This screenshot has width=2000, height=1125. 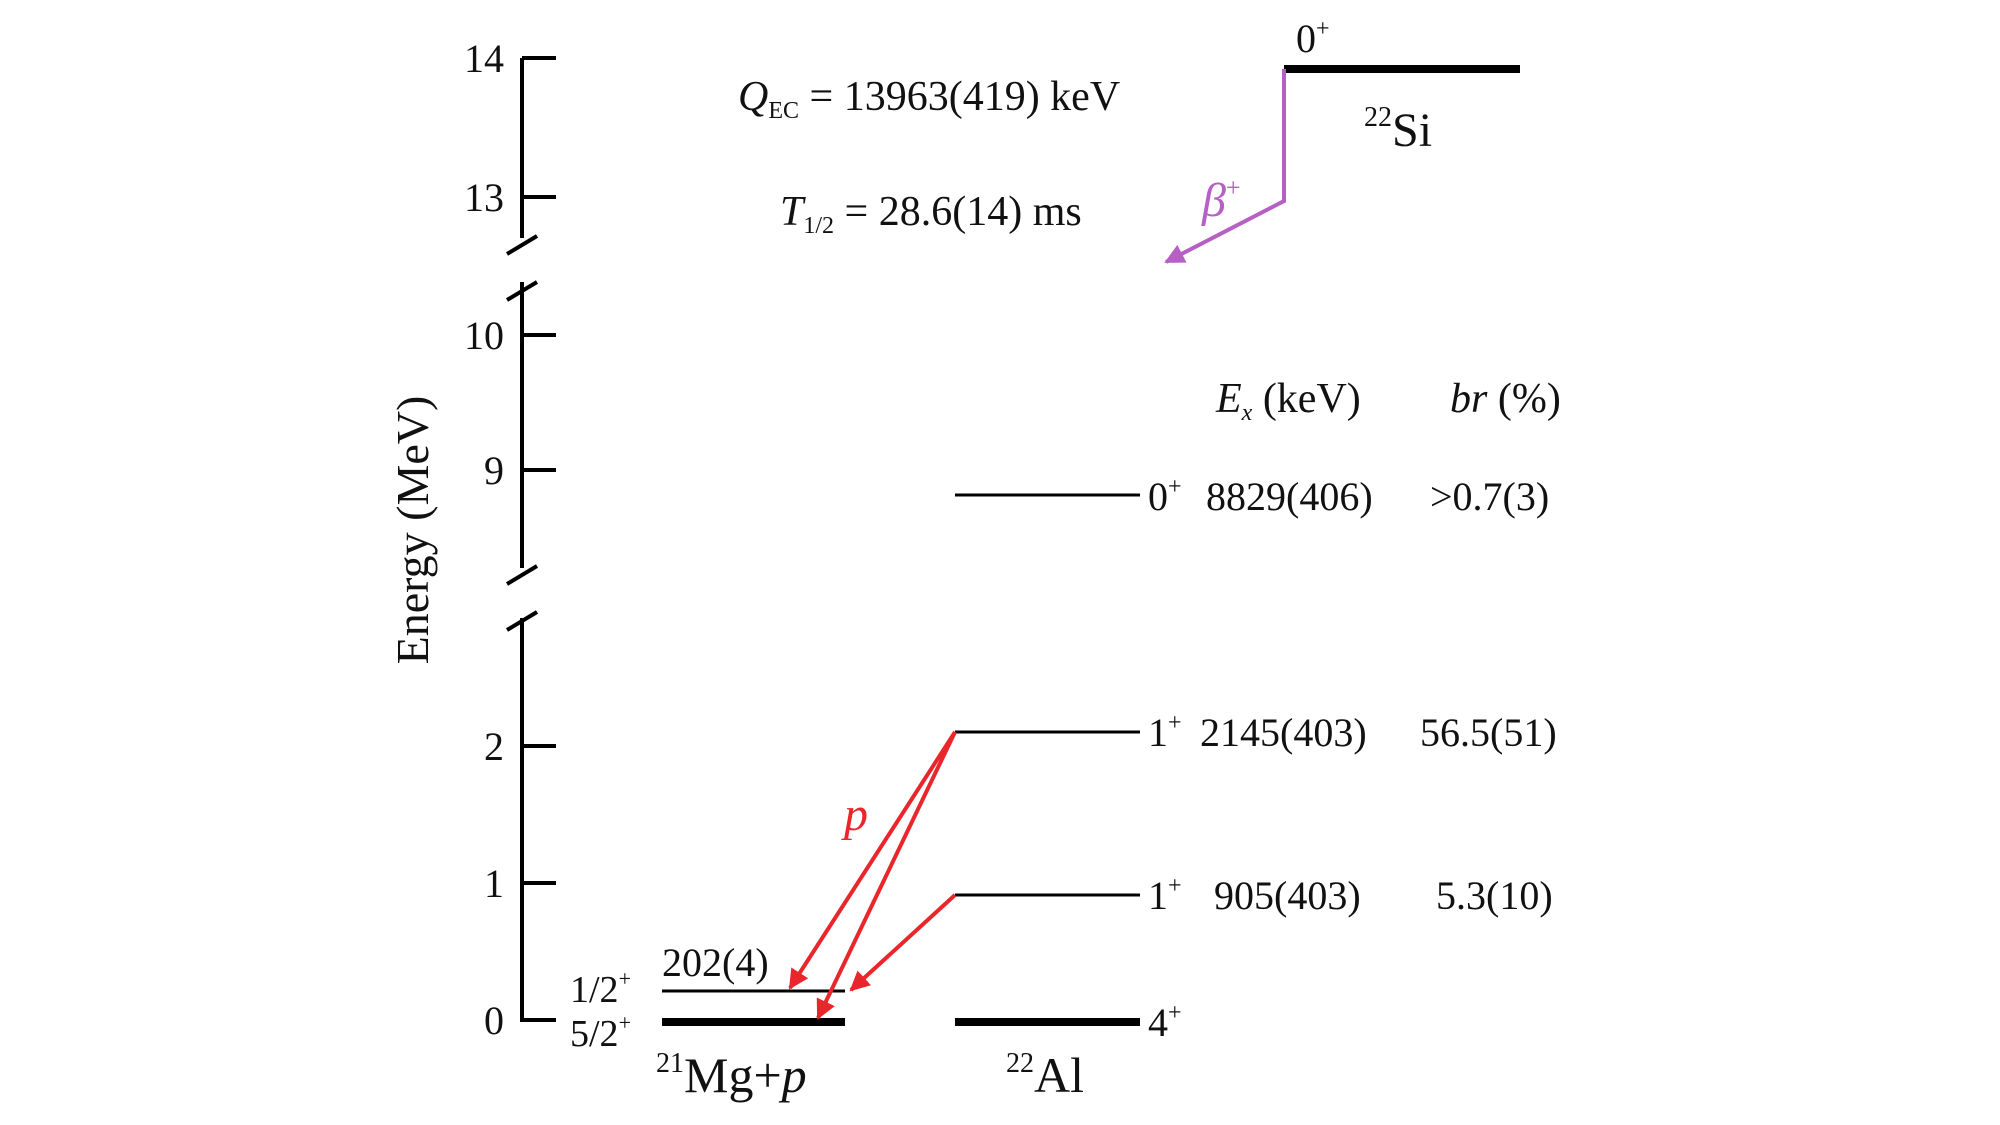 I want to click on final-ground-state: 5/2+, so click(x=707, y=1032).